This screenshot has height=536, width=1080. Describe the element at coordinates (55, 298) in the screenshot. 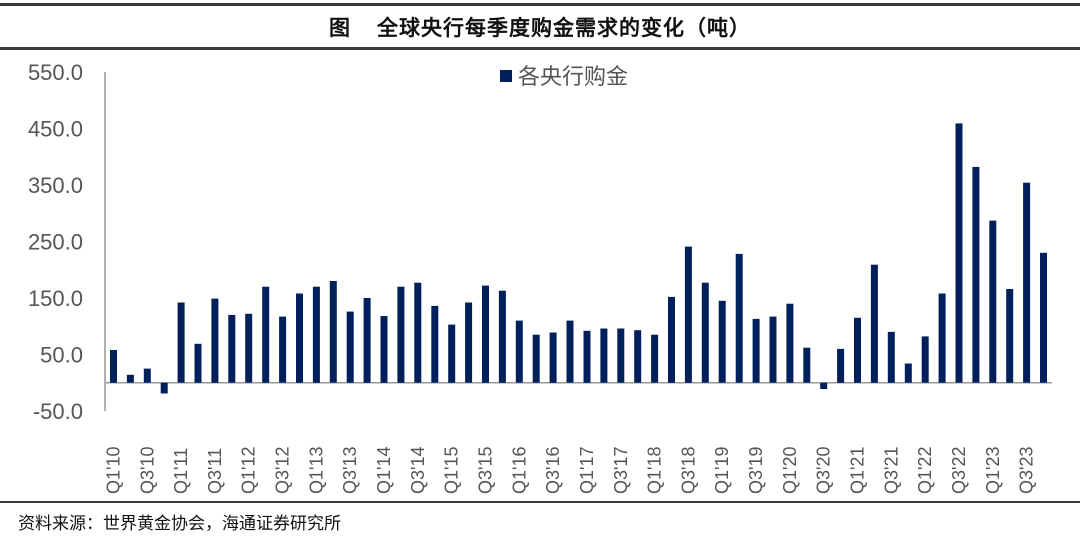

I see `y-tick-label: 150.0` at that location.